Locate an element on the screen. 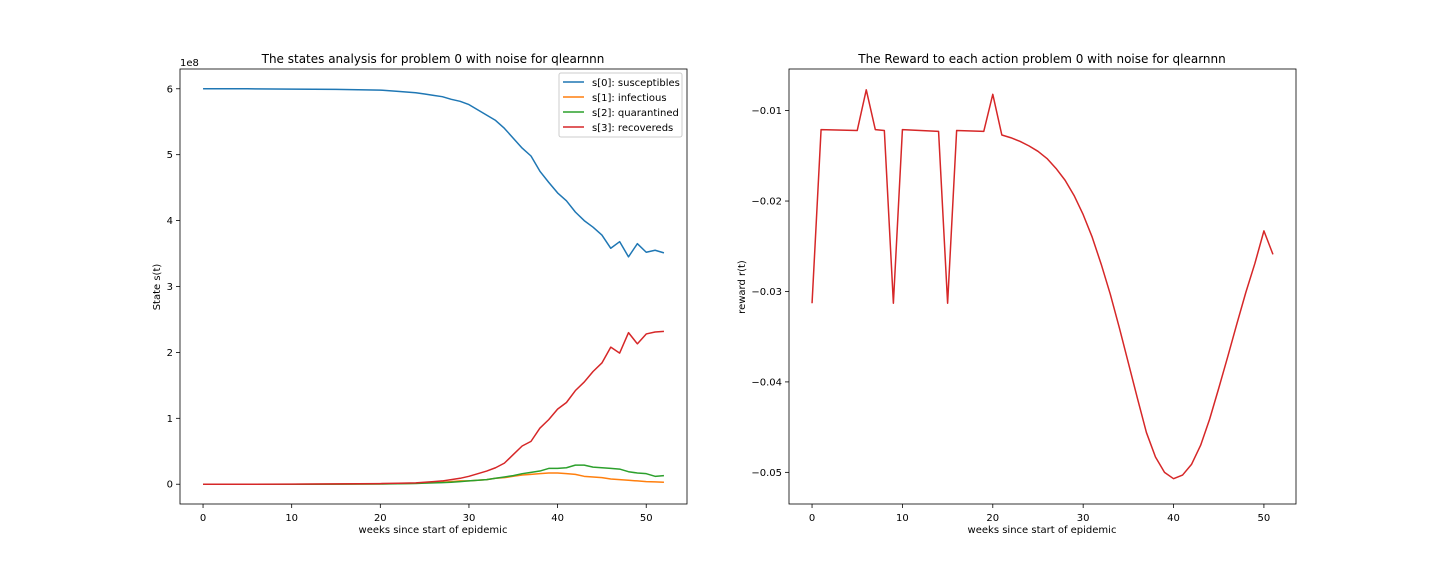 This screenshot has width=1440, height=576. y-tick-label: 1 is located at coordinates (170, 419).